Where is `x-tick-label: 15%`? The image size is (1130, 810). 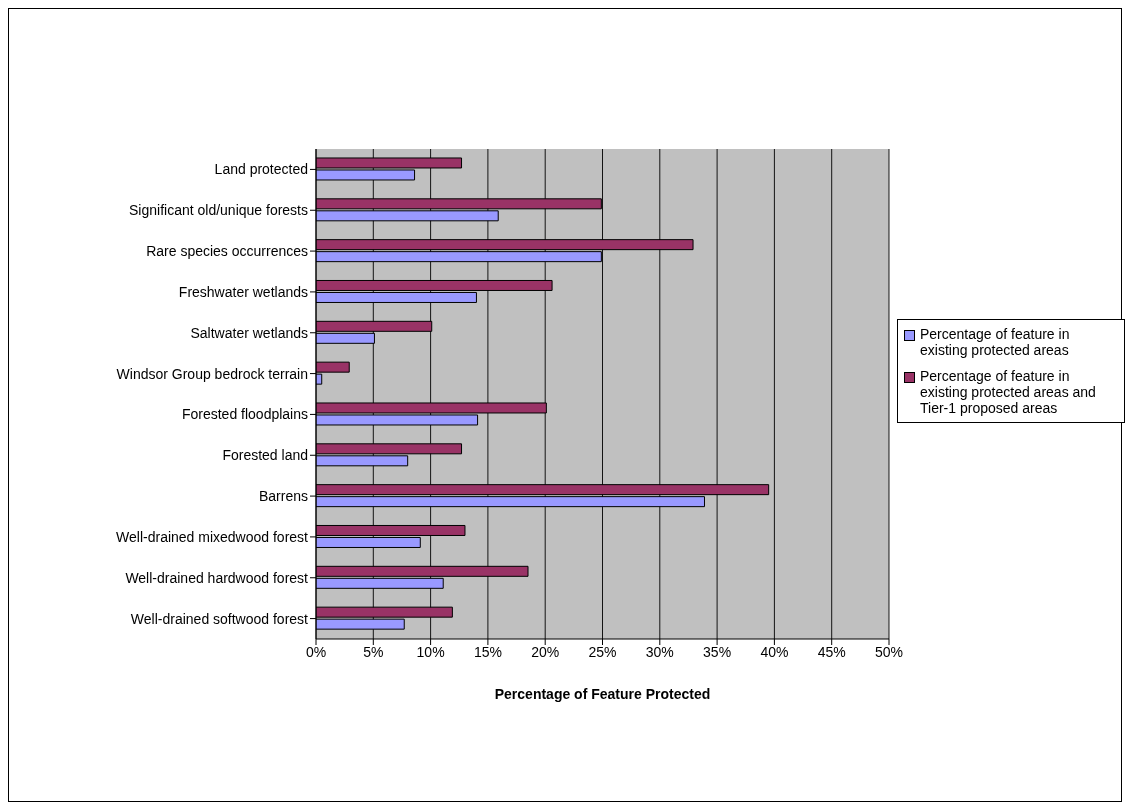 x-tick-label: 15% is located at coordinates (487, 651).